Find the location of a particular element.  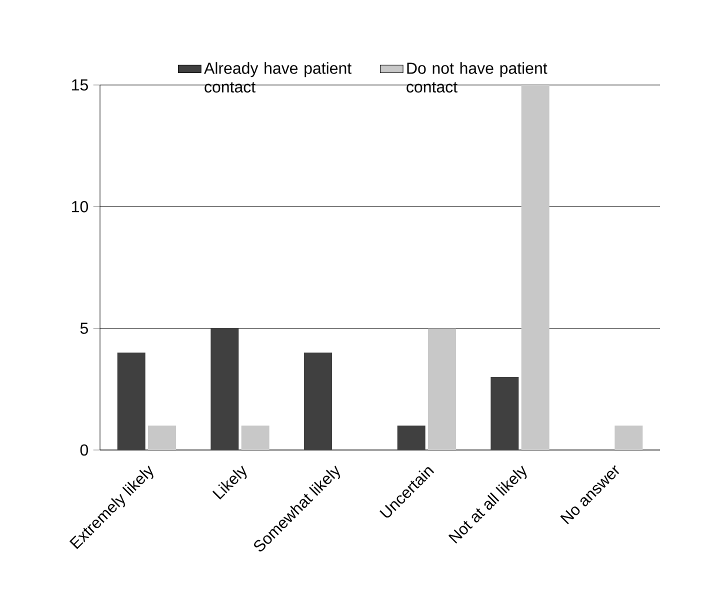

y-tick-label: 10 is located at coordinates (80, 206).